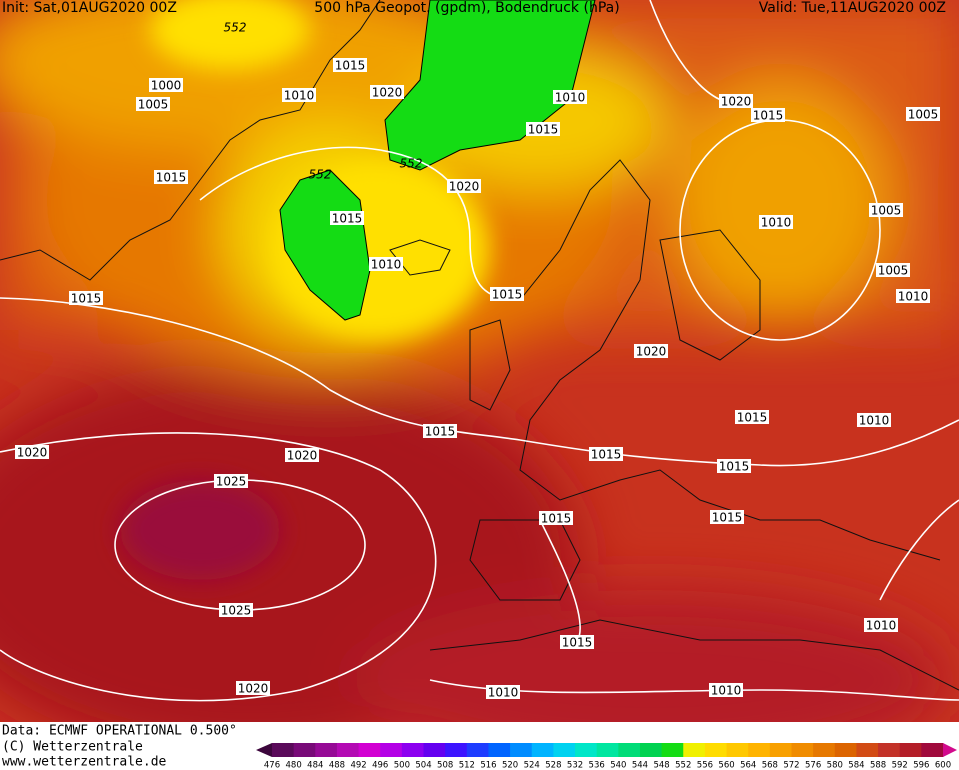  I want to click on legend-label: 548, so click(661, 765).